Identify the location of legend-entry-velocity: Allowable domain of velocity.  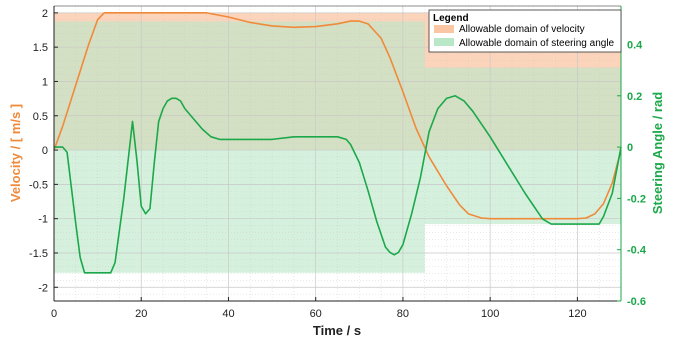
(522, 29).